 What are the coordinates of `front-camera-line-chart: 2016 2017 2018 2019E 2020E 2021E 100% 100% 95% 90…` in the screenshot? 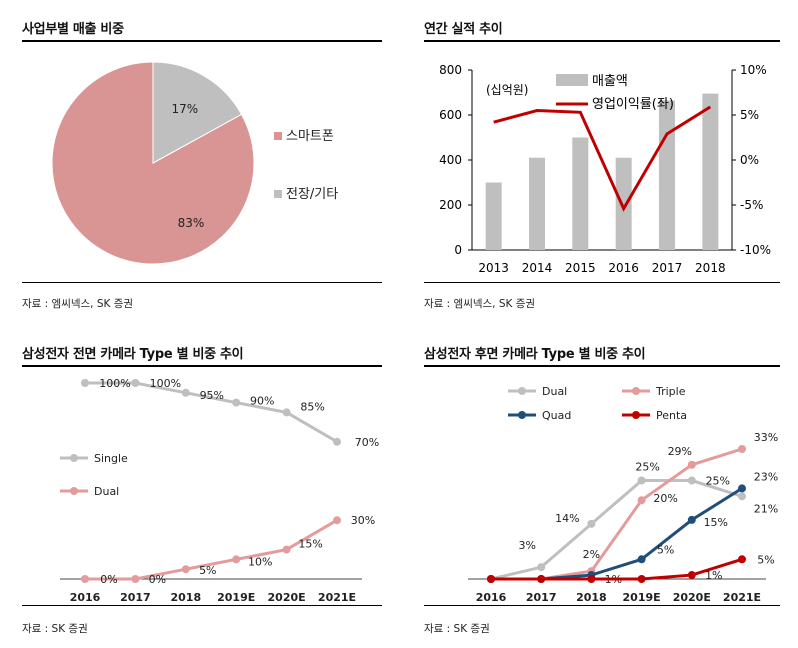 It's located at (219, 490).